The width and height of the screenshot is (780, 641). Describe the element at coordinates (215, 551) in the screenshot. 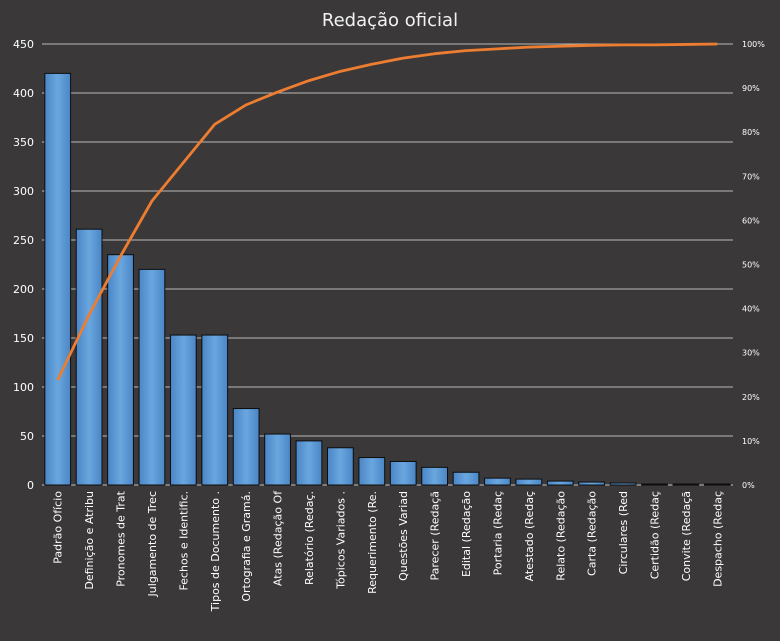

I see `x-tick-label: Tipos de Documento .` at that location.